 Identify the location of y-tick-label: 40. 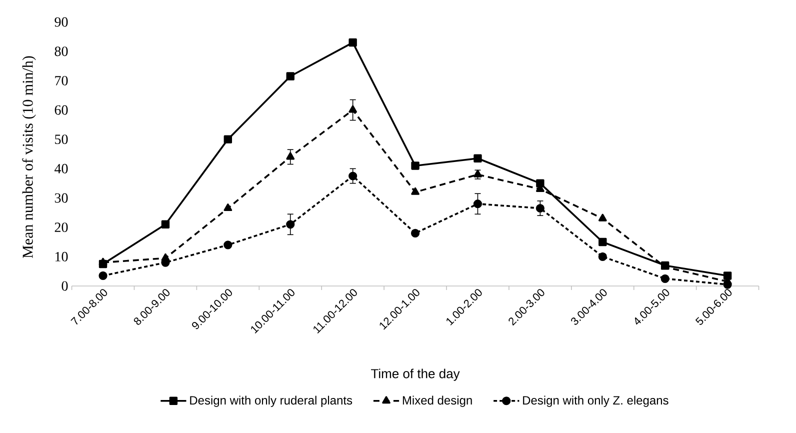
(61, 169).